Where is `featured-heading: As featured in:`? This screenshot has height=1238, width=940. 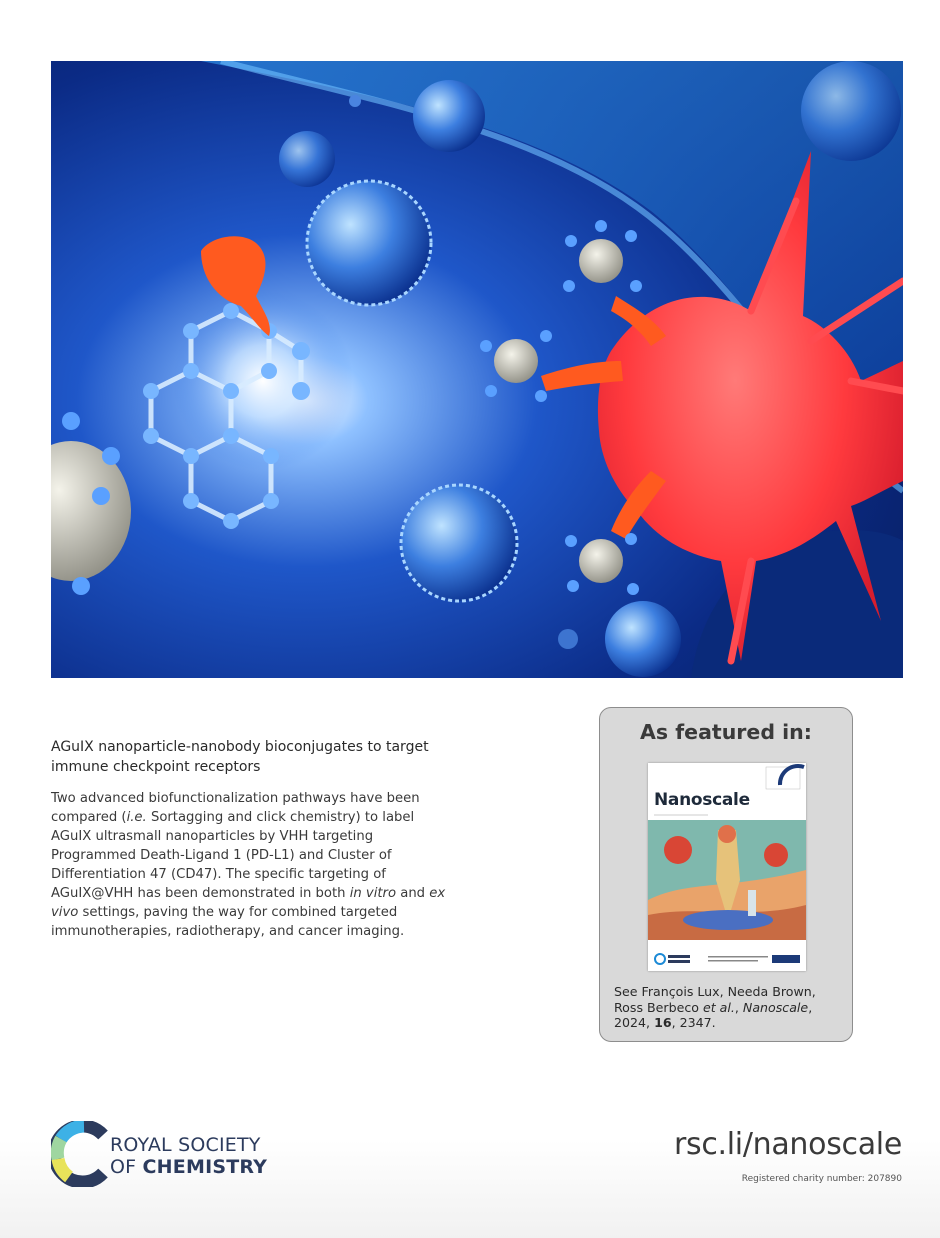 featured-heading: As featured in: is located at coordinates (726, 732).